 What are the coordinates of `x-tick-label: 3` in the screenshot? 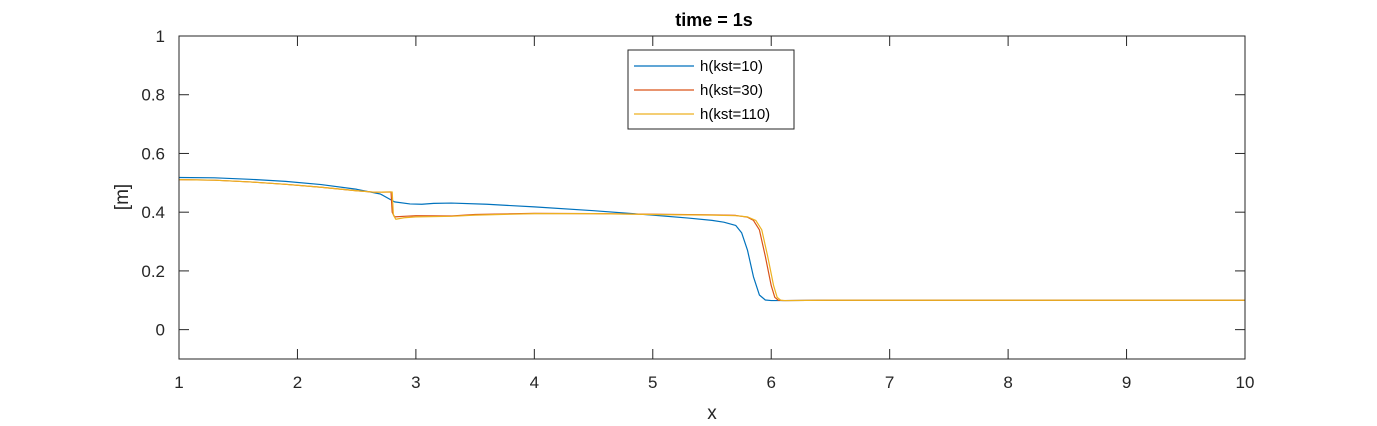 It's located at (415, 382).